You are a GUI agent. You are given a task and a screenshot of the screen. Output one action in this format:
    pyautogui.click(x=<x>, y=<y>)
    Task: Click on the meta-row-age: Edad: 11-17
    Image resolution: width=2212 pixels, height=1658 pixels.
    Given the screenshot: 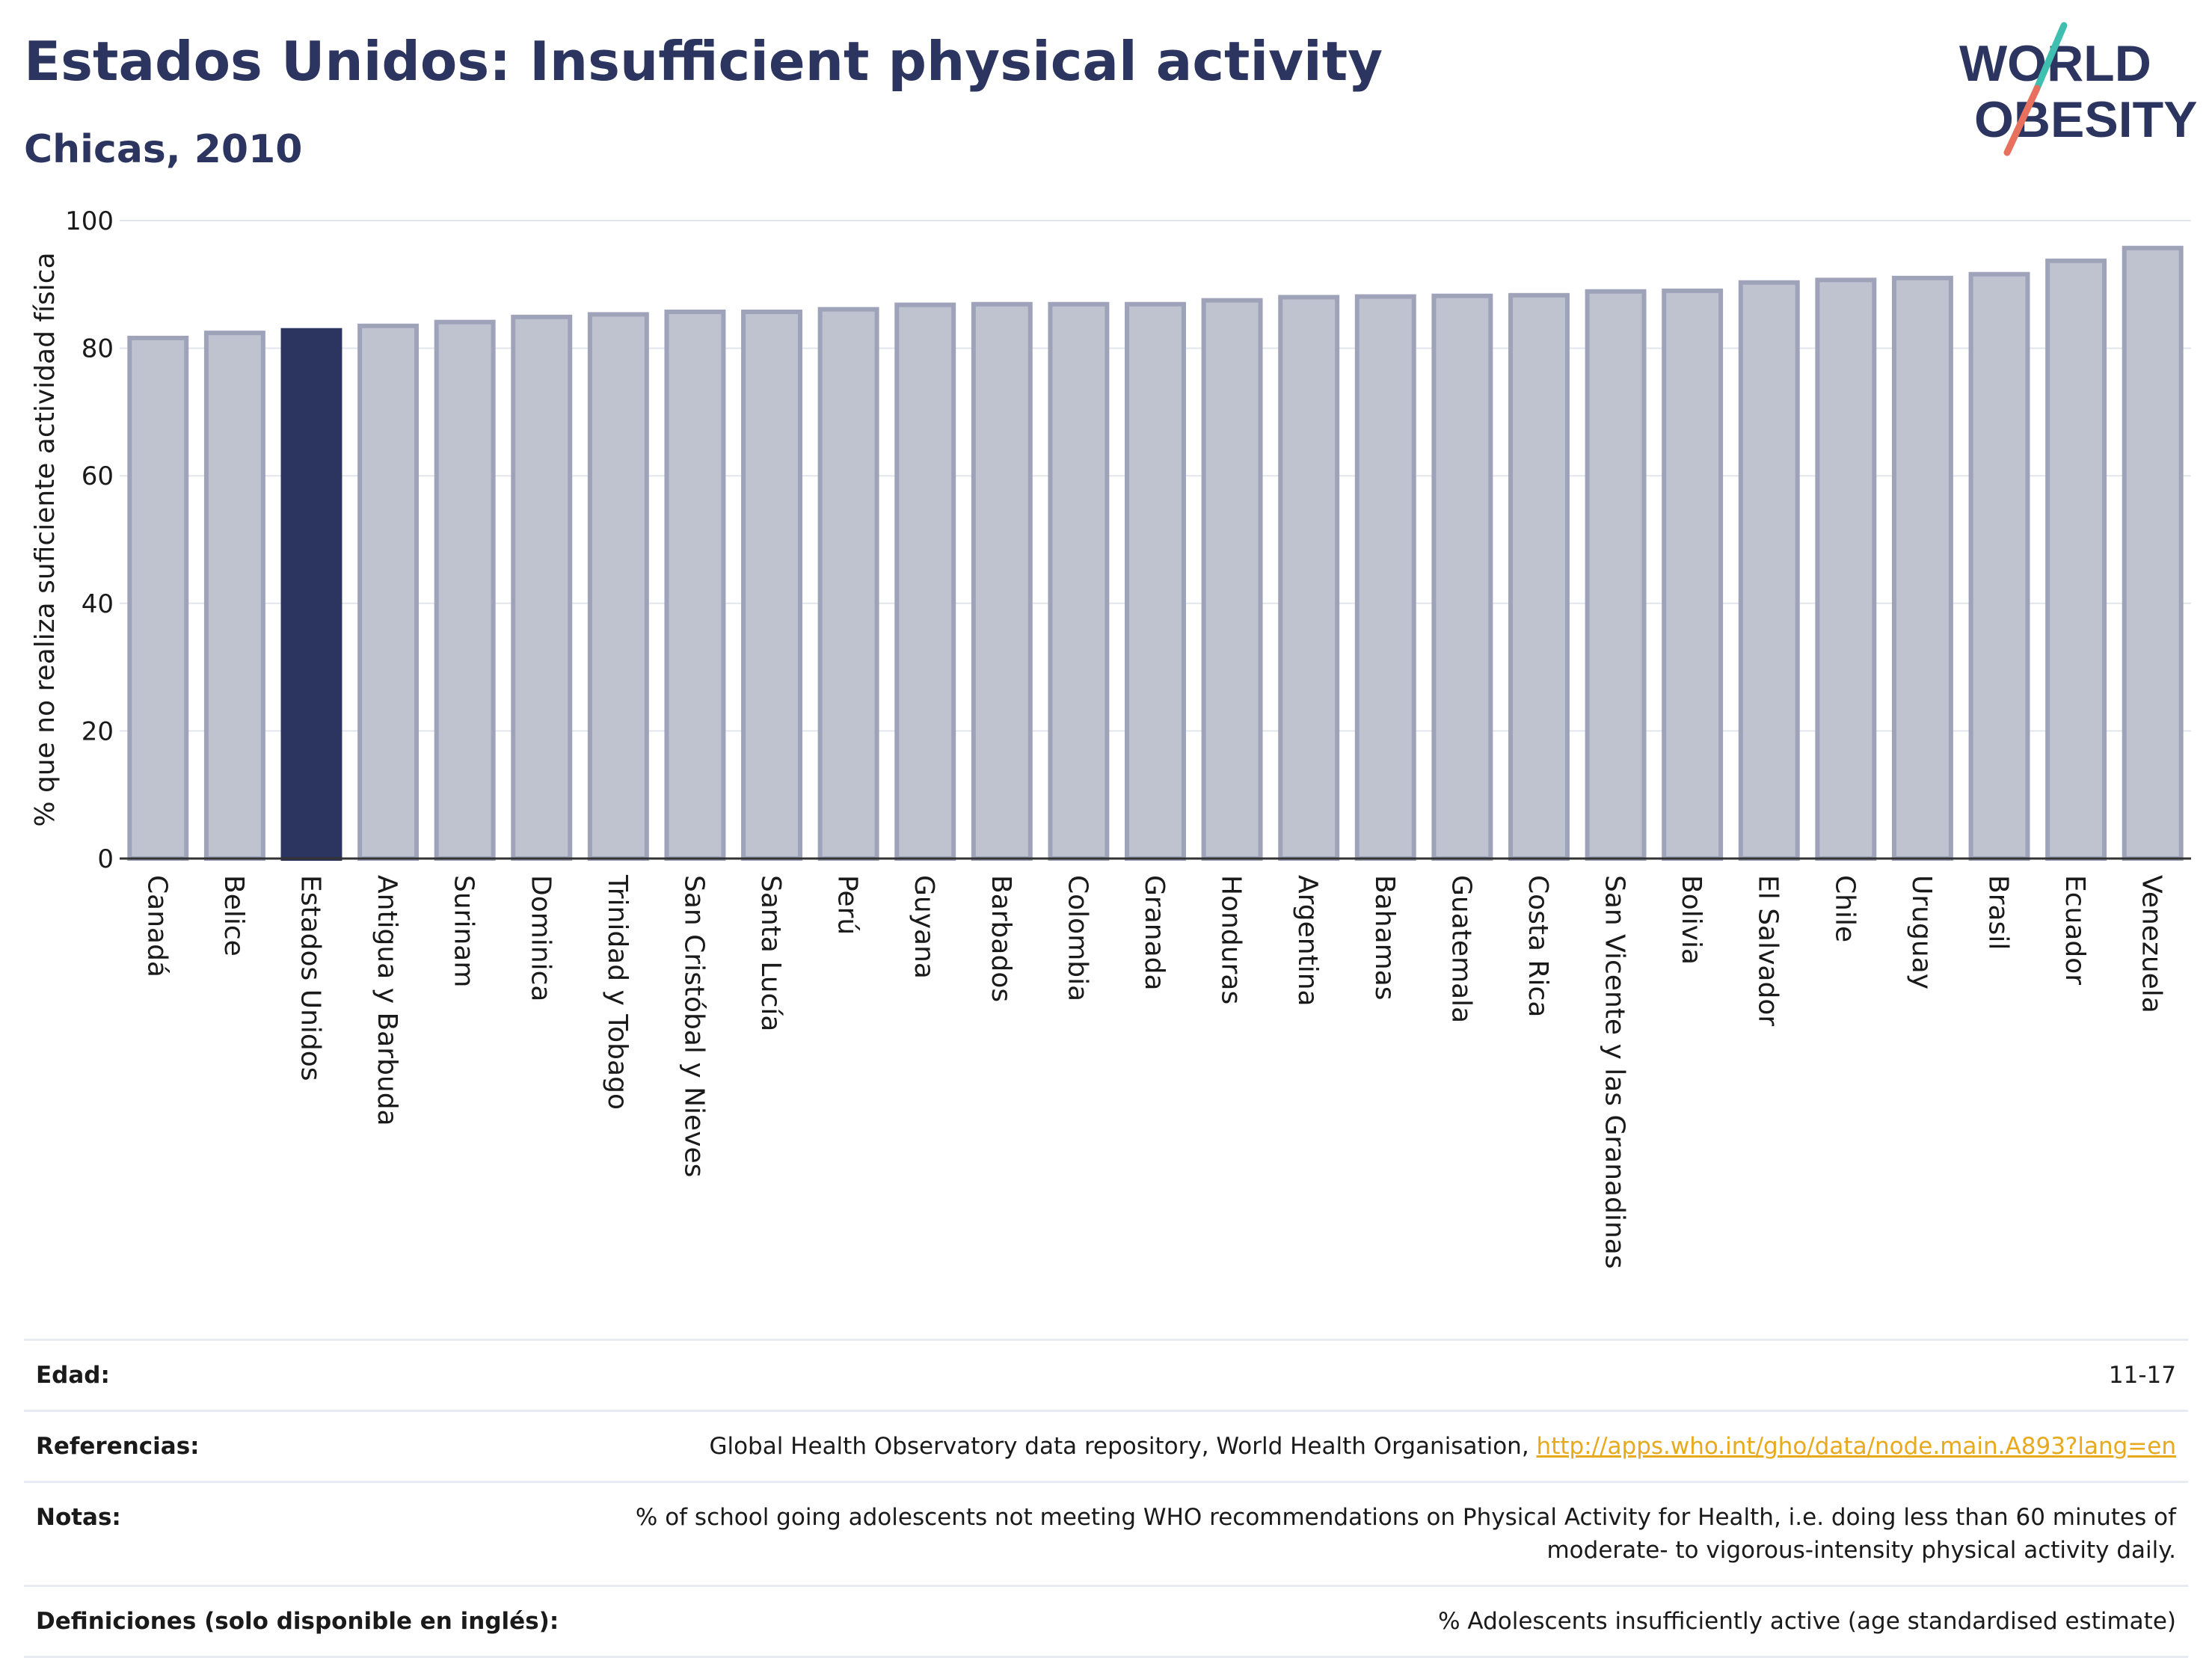 What is the action you would take?
    pyautogui.click(x=1106, y=1374)
    